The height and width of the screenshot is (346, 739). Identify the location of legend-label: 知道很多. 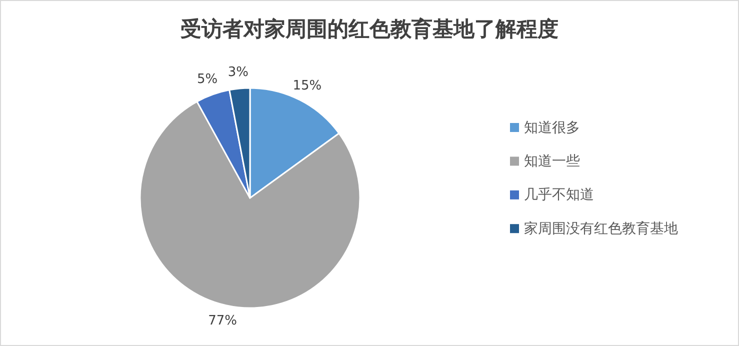
(552, 128).